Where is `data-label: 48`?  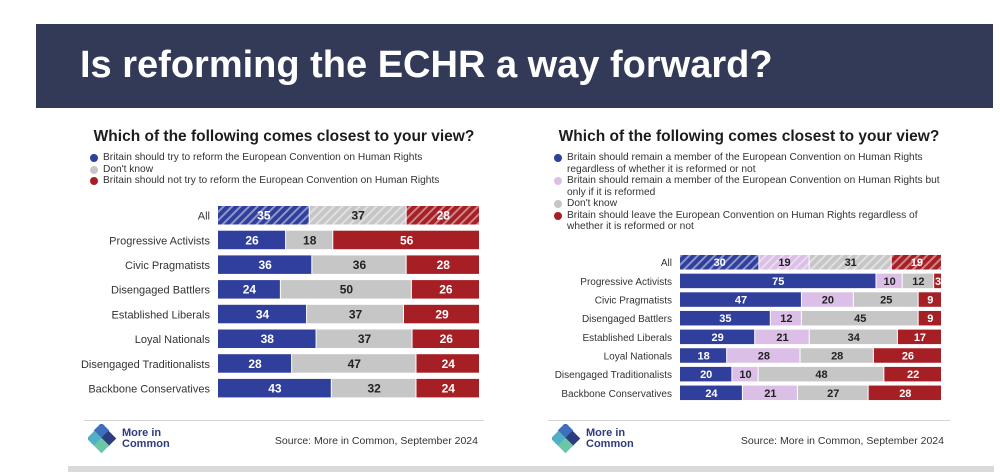
data-label: 48 is located at coordinates (821, 375).